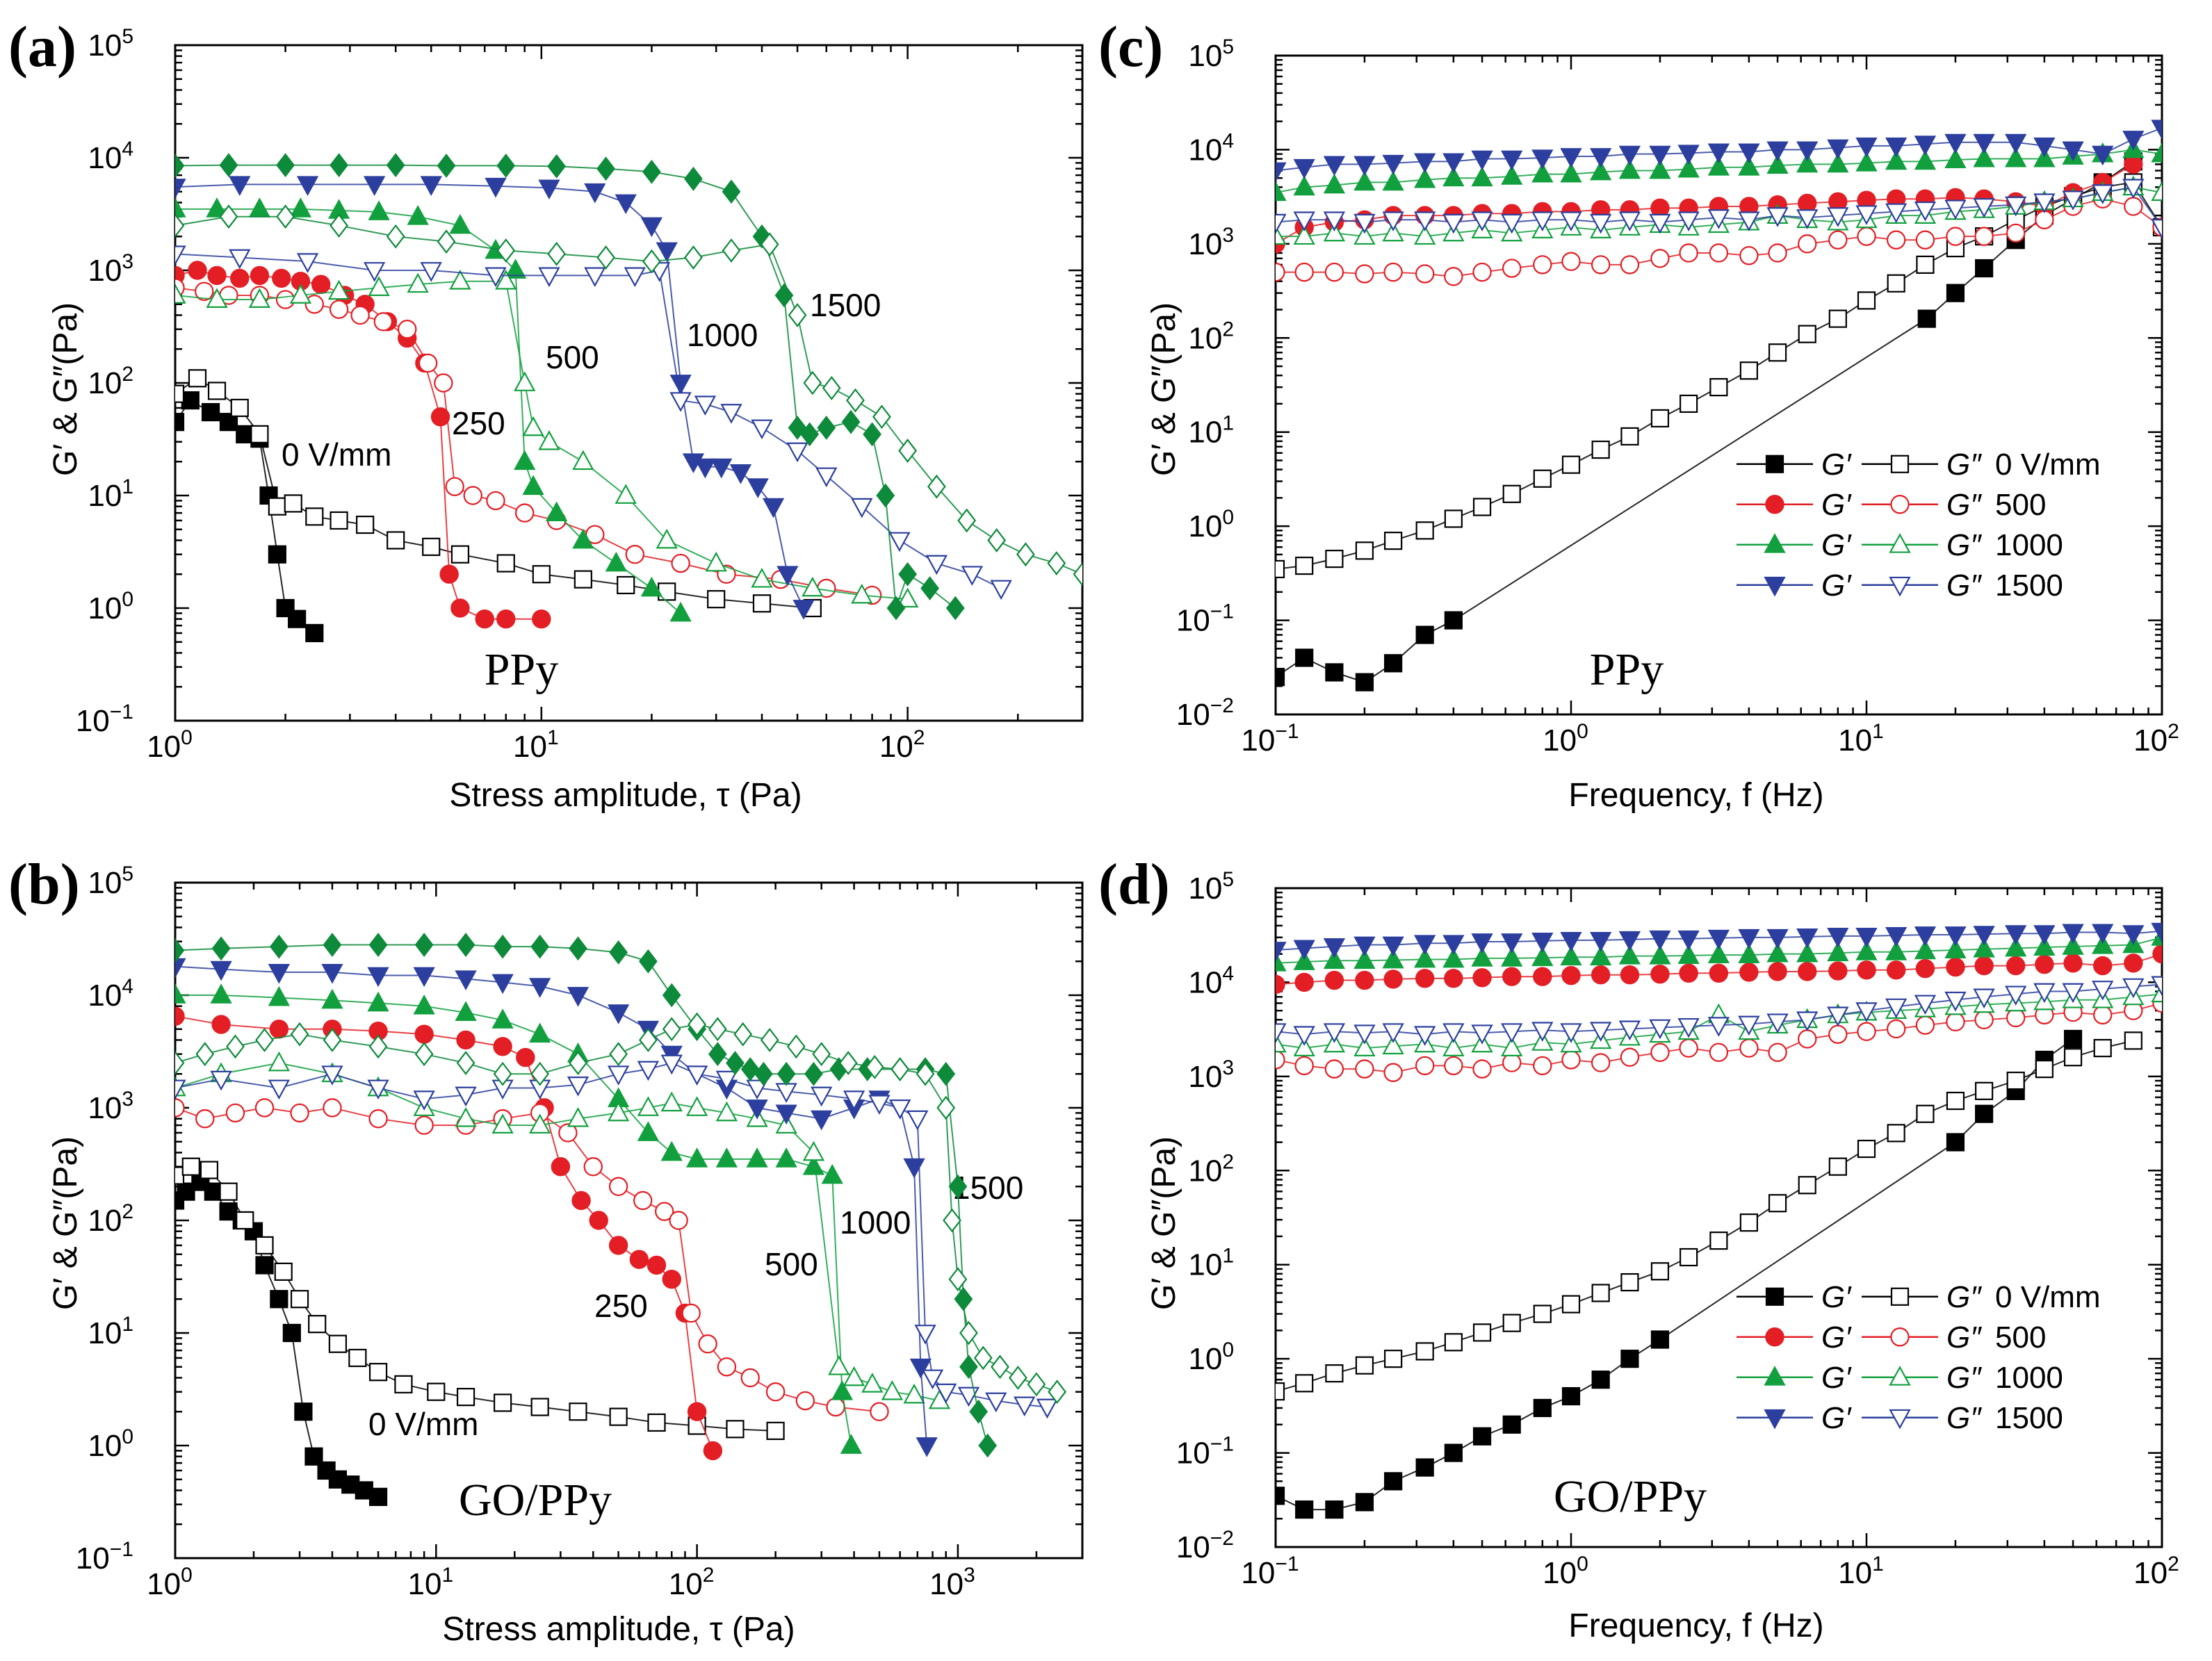 Image resolution: width=2212 pixels, height=1661 pixels. Describe the element at coordinates (1919, 525) in the screenshot. I see `legend: G′ G″ 0 V/mm G′ G″ 500 G′ G″ 1000 G′ G″ 1500` at that location.